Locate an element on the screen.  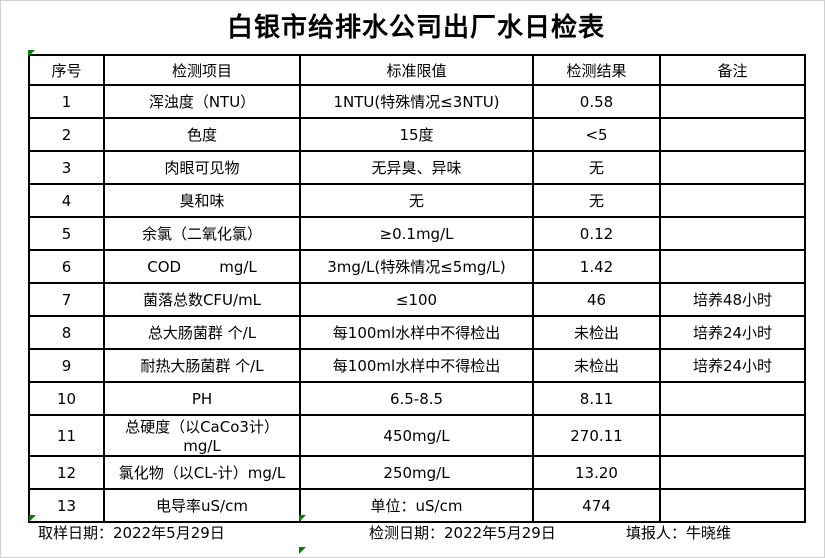
cell-index: 6 is located at coordinates (66, 266).